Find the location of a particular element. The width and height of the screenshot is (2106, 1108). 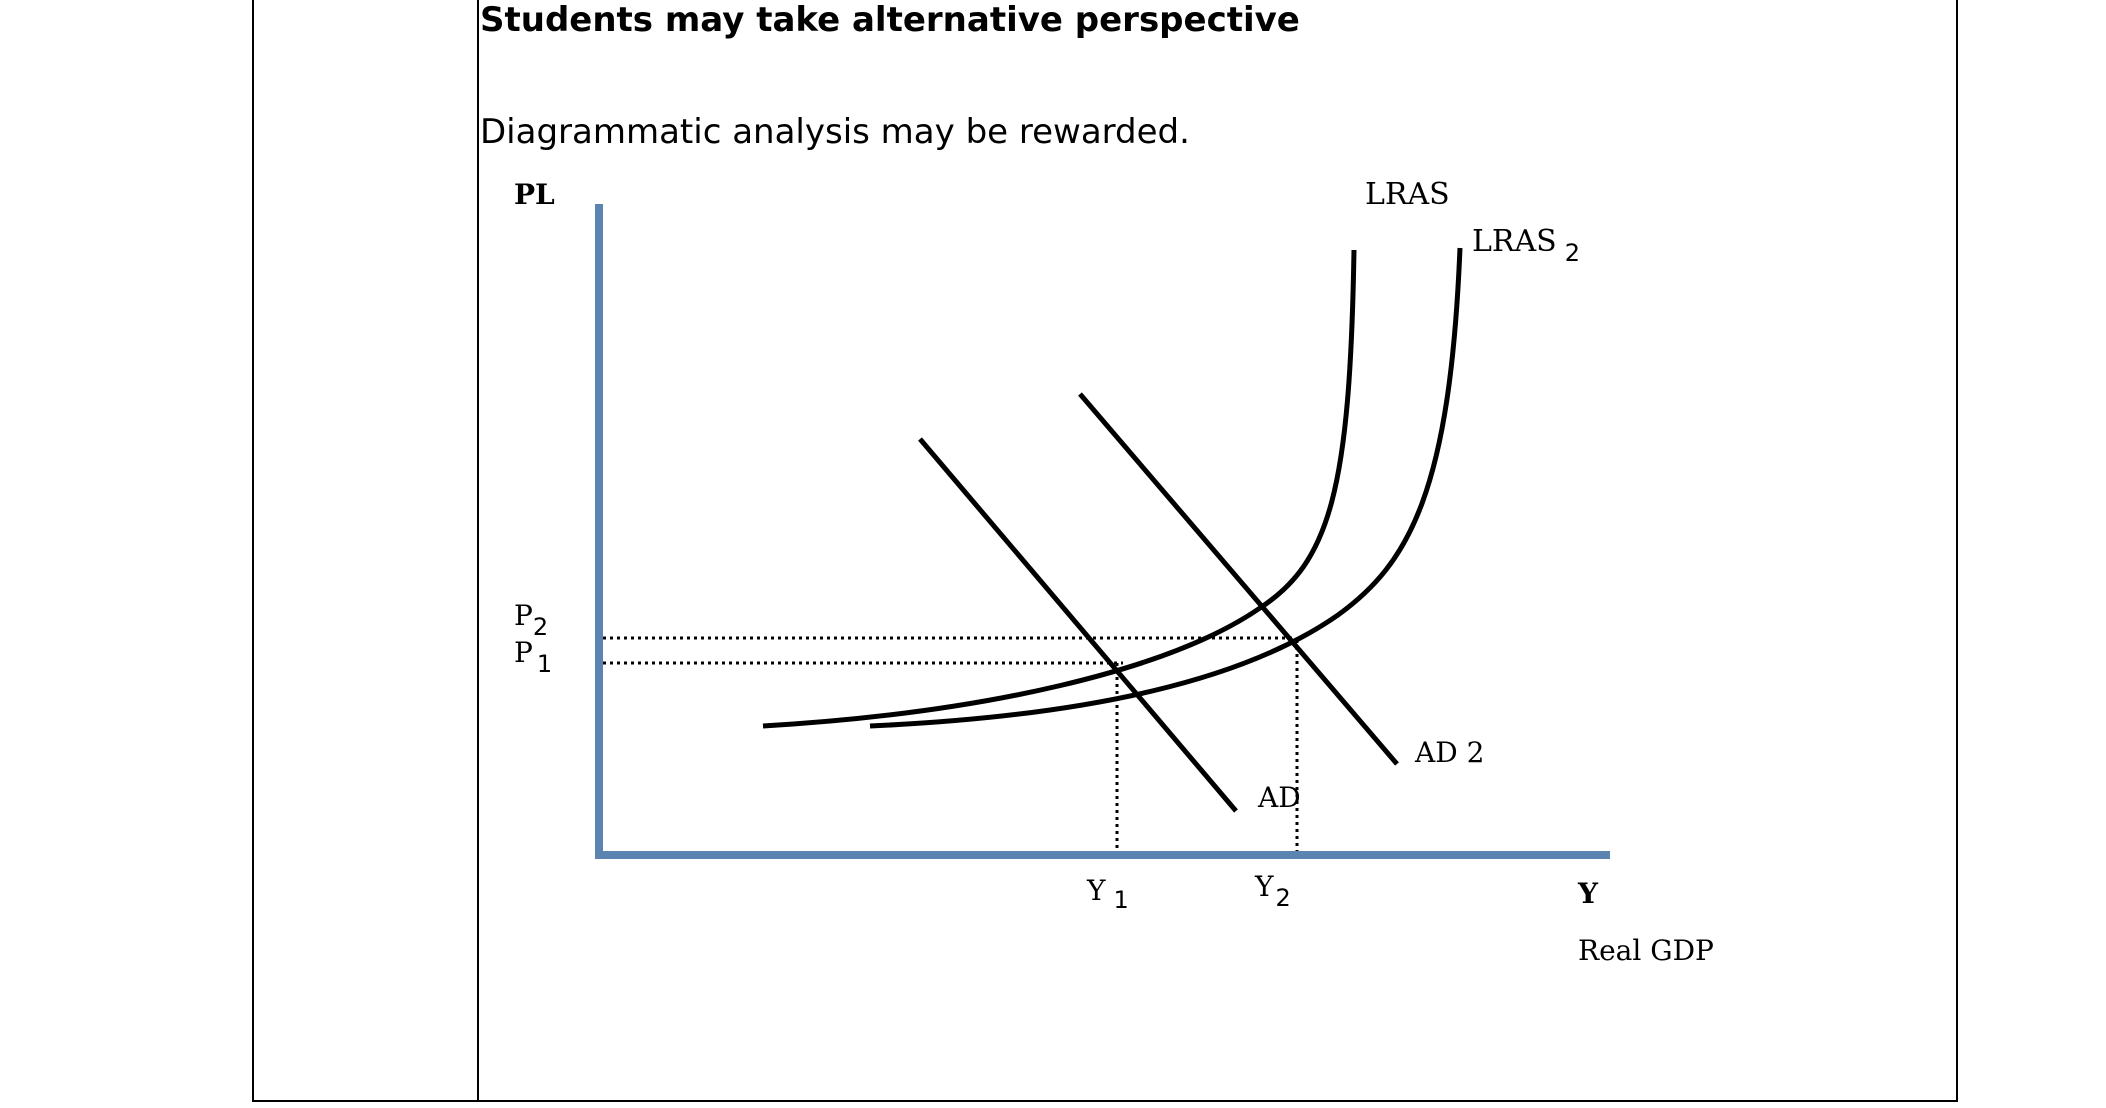

column-divider is located at coordinates (478, 551).